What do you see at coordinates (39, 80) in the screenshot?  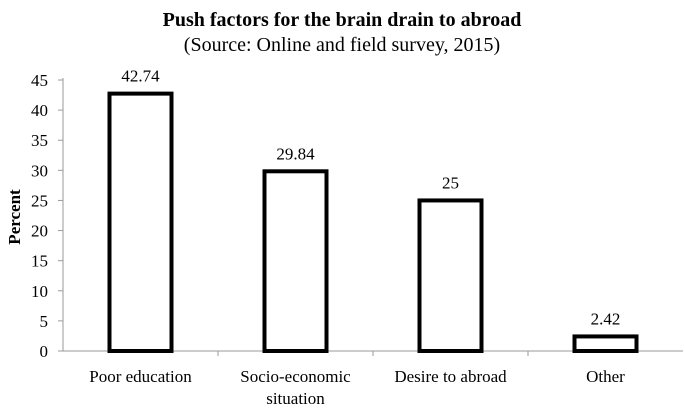 I see `y-tick-label: 45` at bounding box center [39, 80].